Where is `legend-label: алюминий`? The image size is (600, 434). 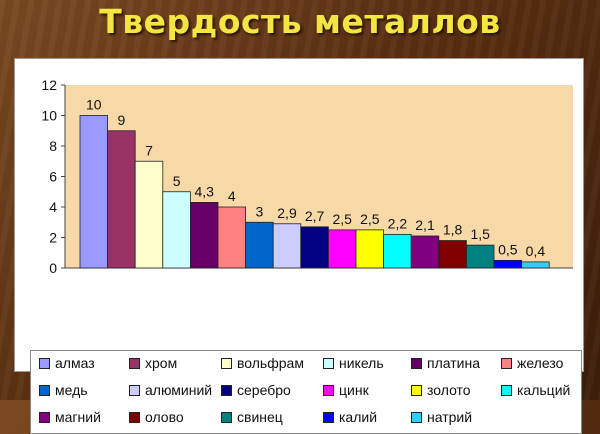
legend-label: алюминий is located at coordinates (179, 390).